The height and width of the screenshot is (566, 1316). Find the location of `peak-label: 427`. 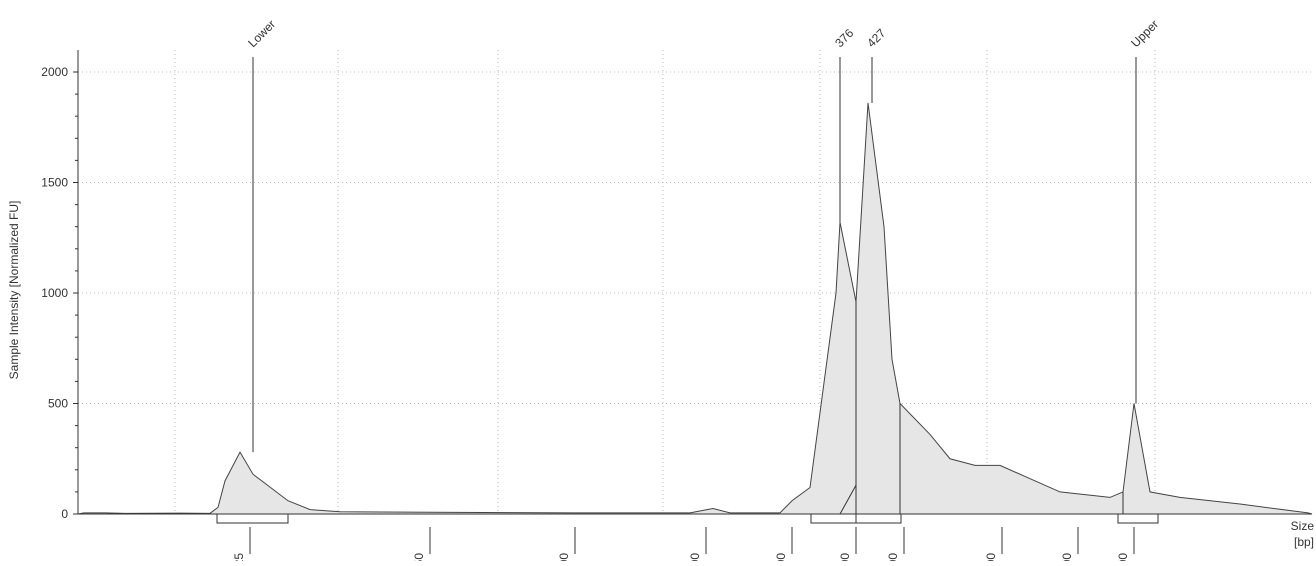

peak-label: 427 is located at coordinates (876, 38).